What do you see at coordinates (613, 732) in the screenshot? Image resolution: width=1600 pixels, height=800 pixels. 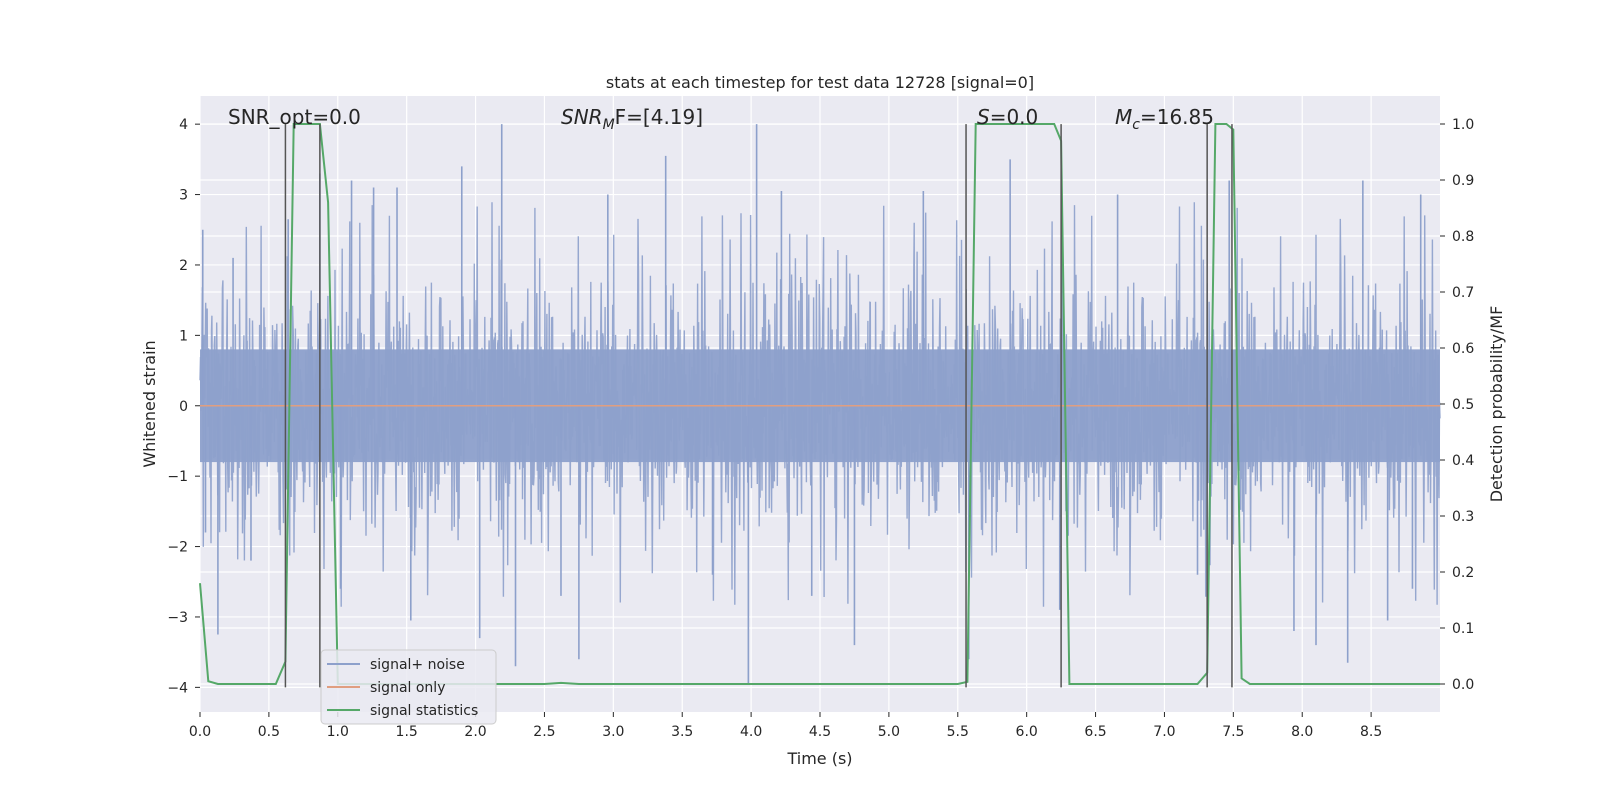 I see `x-tick-label: 3.0` at bounding box center [613, 732].